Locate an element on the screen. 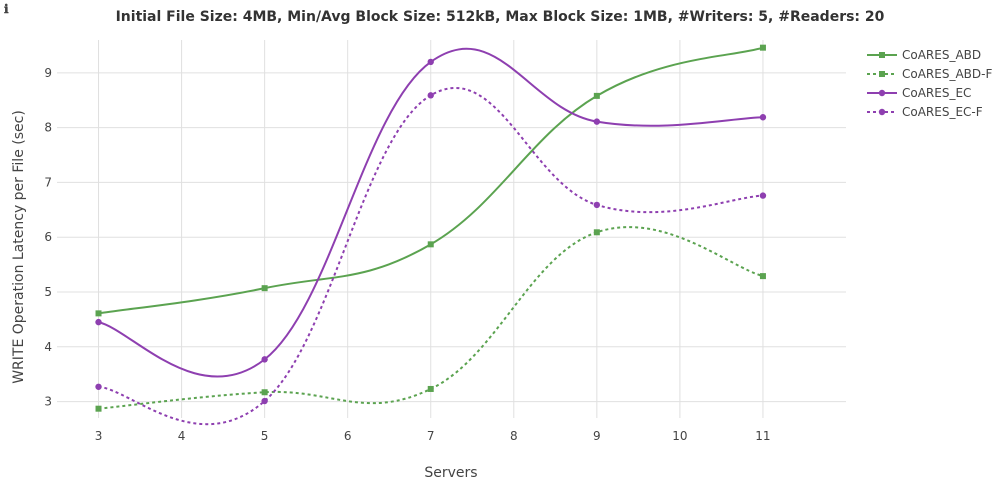  y-tick-label: 6 is located at coordinates (48, 237).